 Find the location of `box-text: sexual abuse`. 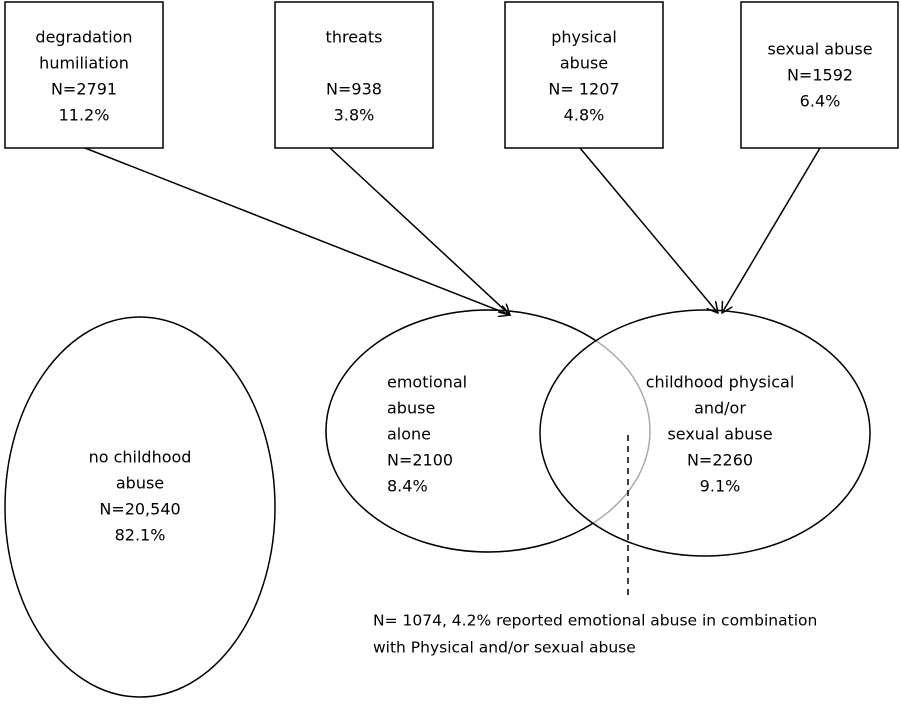

box-text: sexual abuse is located at coordinates (819, 49).